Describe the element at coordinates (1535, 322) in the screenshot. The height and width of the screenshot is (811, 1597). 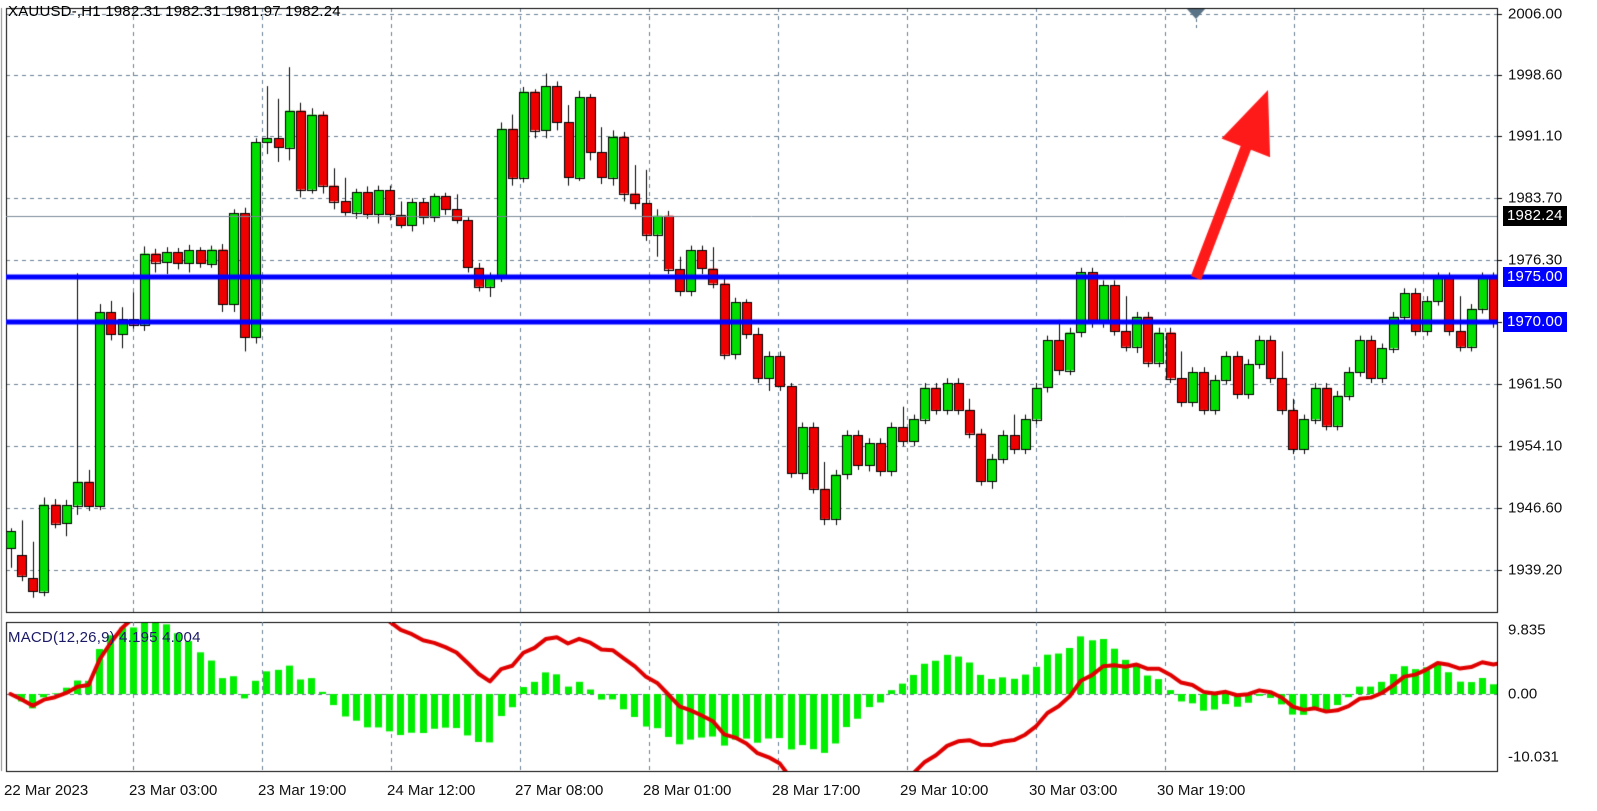
I see `price-level-tag: 1970.00` at that location.